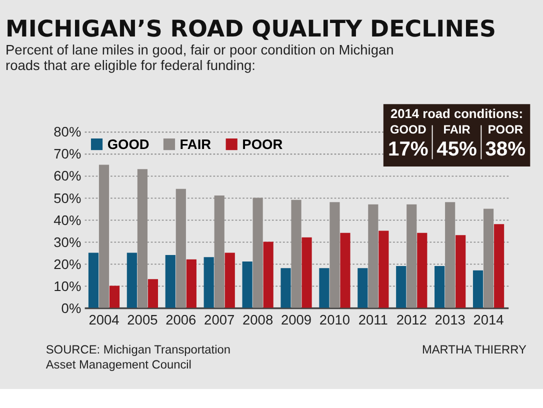  I want to click on text: roads that are eligible for federal funding:, so click(131, 66).